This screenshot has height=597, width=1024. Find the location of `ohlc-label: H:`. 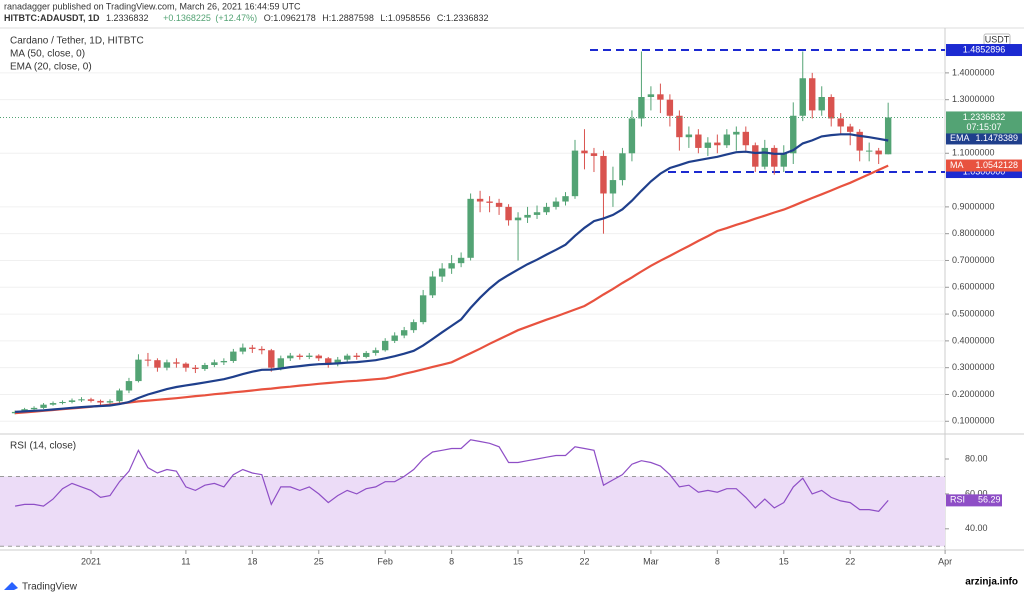

ohlc-label: H: is located at coordinates (326, 18).